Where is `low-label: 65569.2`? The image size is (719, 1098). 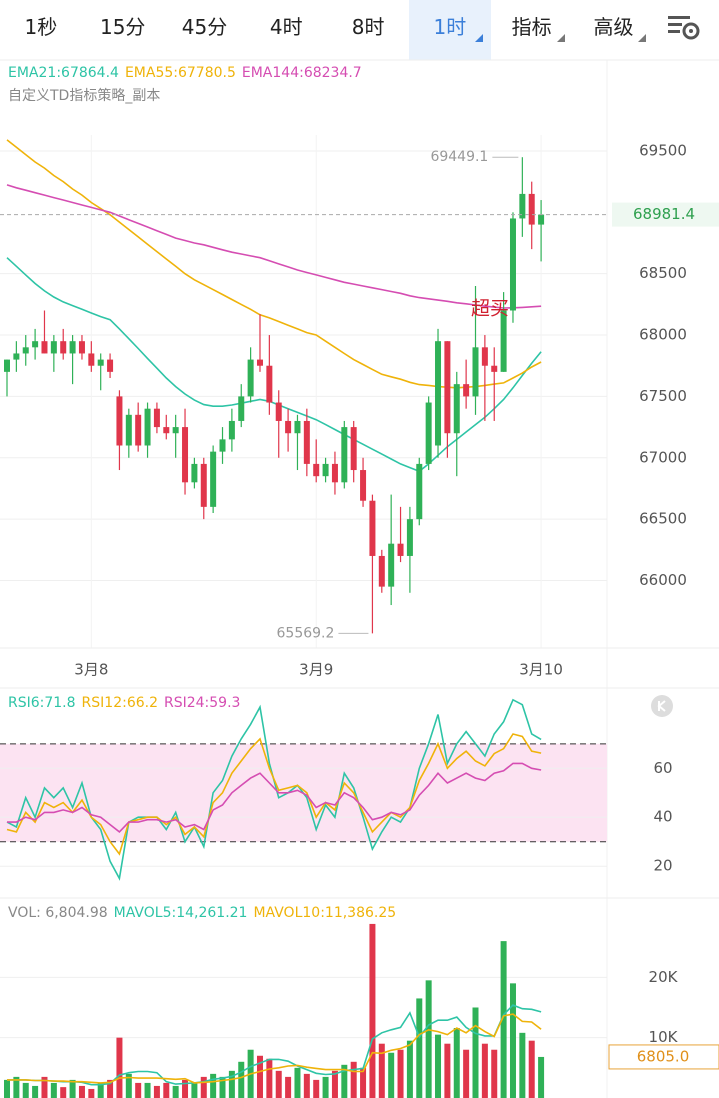 low-label: 65569.2 is located at coordinates (306, 633).